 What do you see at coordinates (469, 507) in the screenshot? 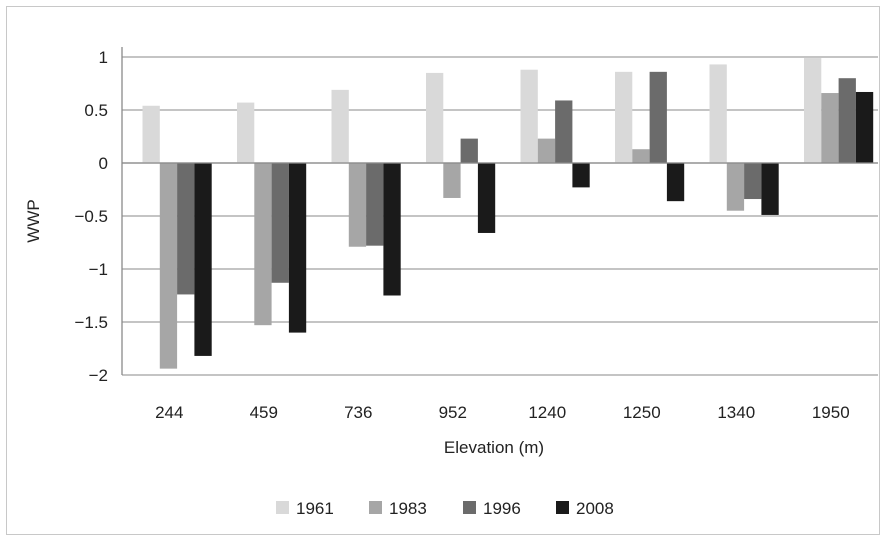
I see `legend-swatch-1996` at bounding box center [469, 507].